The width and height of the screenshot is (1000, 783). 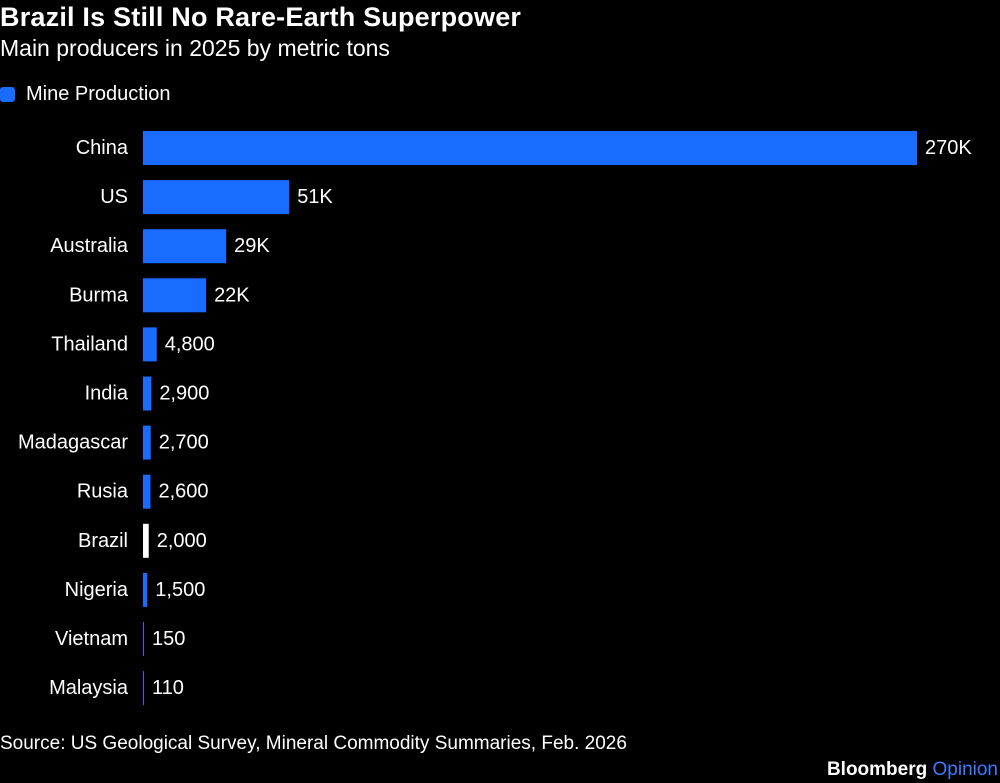 I want to click on legend-label: Mine Production, so click(x=98, y=93).